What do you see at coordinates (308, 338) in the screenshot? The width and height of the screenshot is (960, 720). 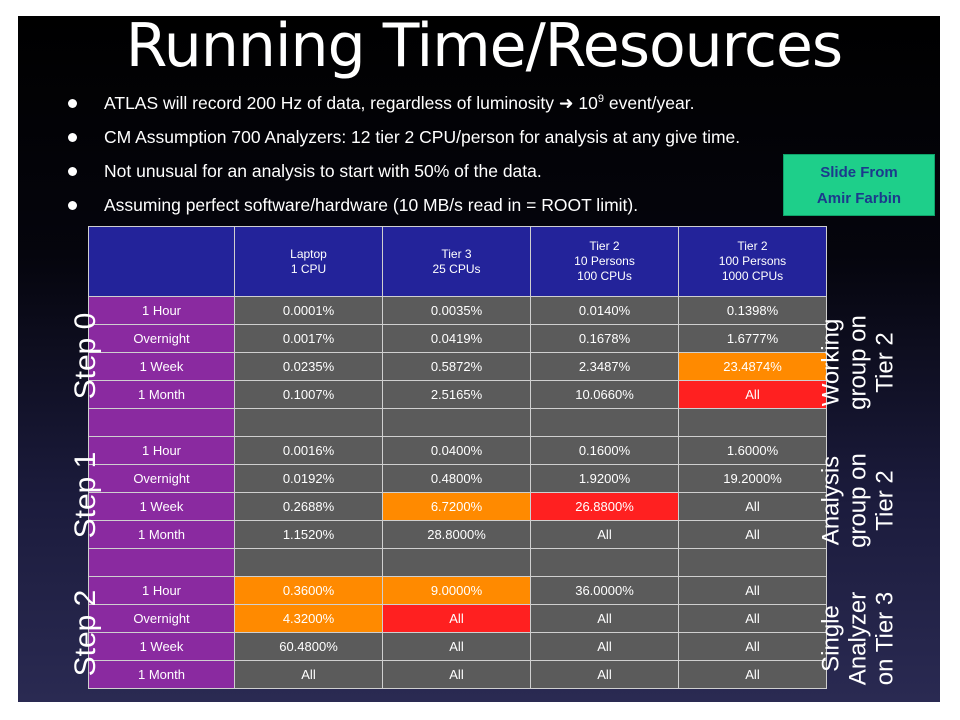 I see `table-cell: 0.0017%` at bounding box center [308, 338].